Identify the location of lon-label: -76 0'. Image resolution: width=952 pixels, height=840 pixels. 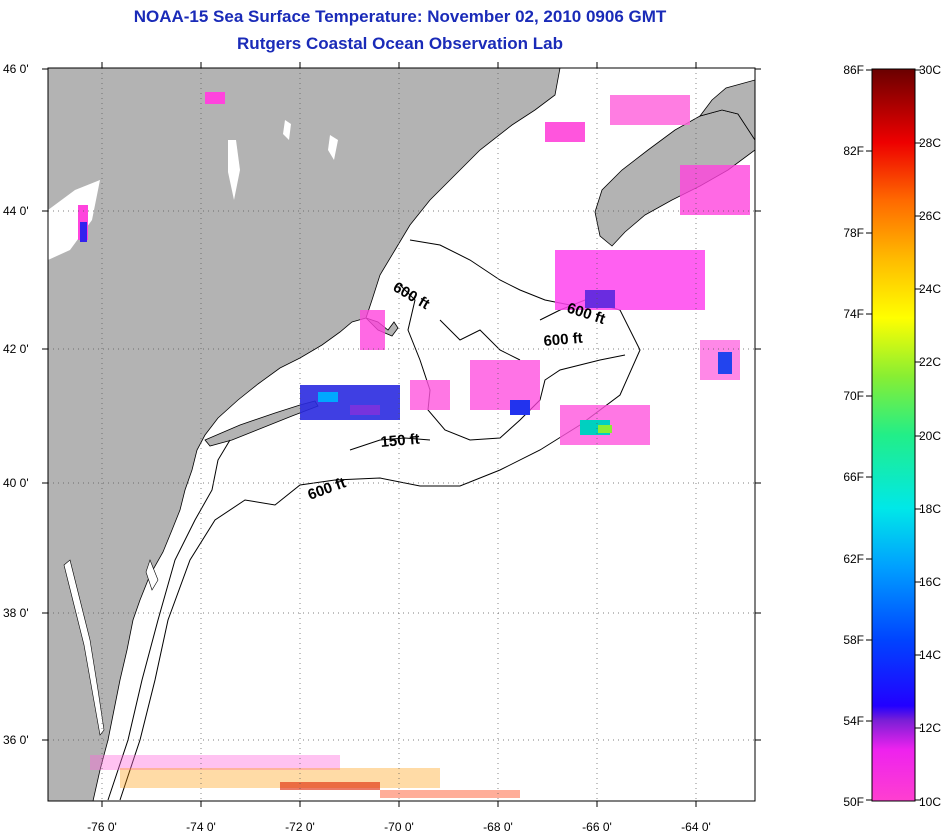
(102, 827).